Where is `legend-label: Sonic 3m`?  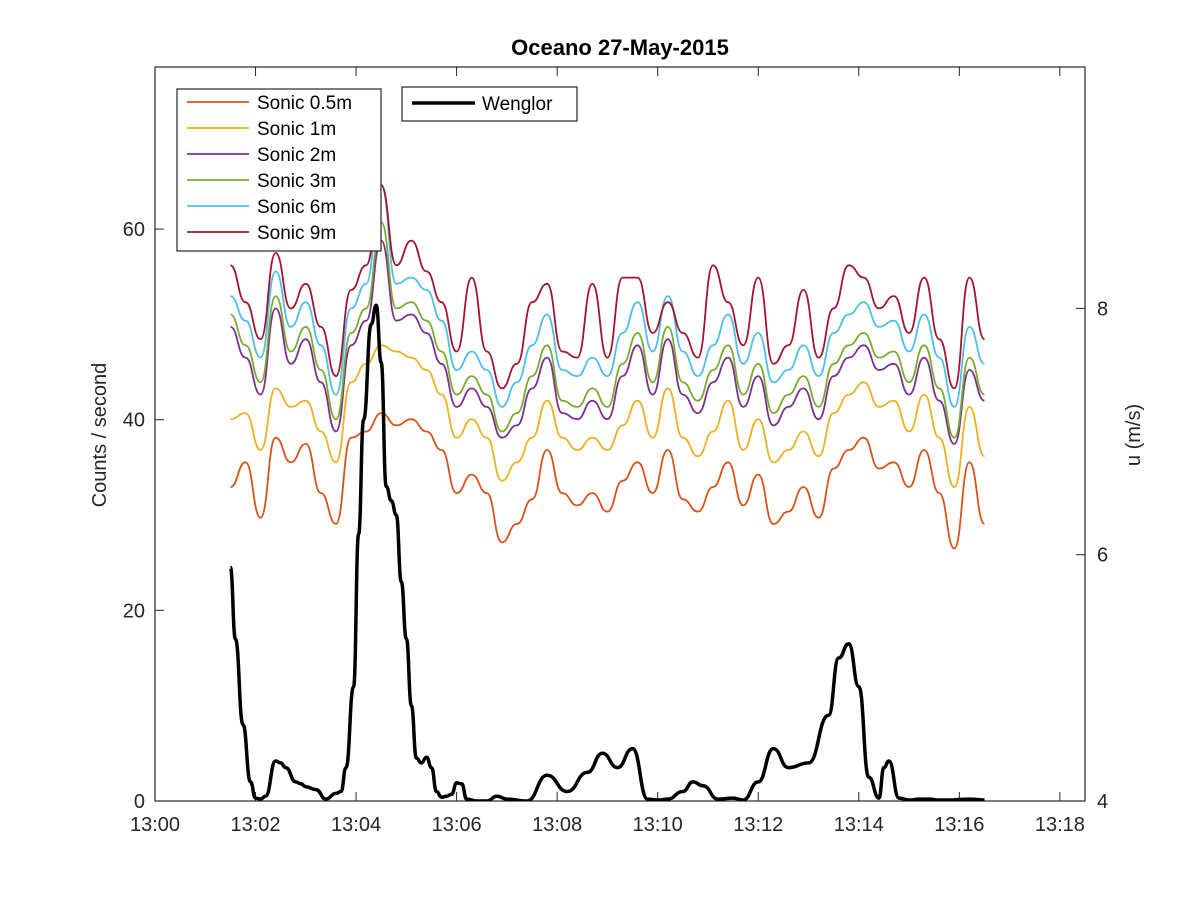
legend-label: Sonic 3m is located at coordinates (296, 181).